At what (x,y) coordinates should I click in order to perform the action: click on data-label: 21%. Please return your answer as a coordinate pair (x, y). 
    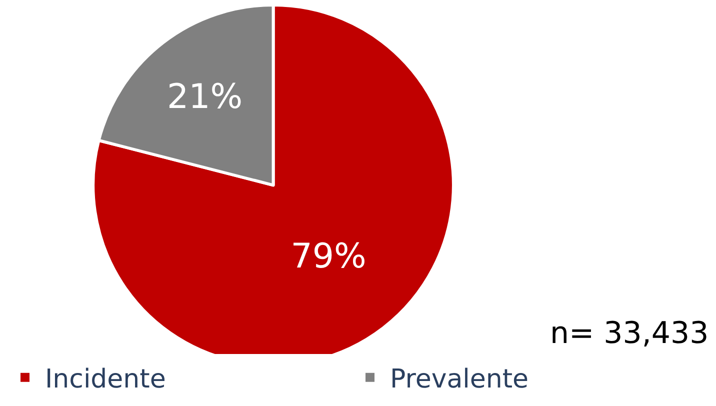
    Looking at the image, I should click on (205, 96).